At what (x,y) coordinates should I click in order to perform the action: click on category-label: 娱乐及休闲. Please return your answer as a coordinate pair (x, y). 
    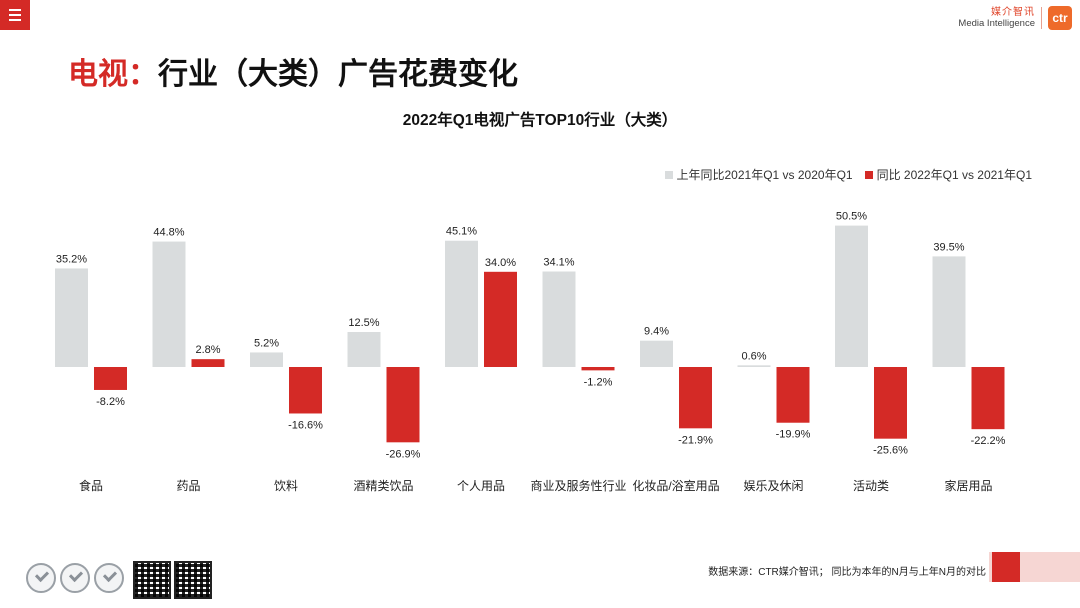
    Looking at the image, I should click on (773, 486).